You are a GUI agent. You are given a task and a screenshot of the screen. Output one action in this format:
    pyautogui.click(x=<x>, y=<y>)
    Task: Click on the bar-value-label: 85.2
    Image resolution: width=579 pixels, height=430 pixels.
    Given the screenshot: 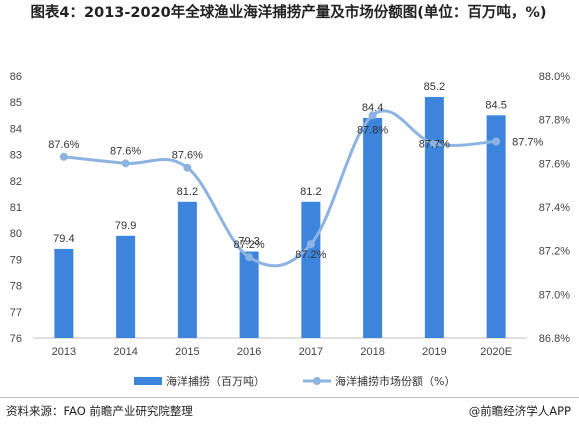 What is the action you would take?
    pyautogui.click(x=434, y=87)
    